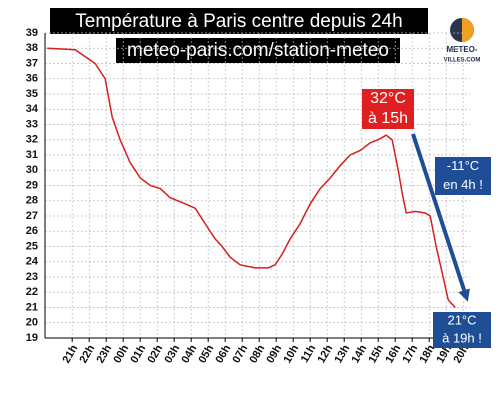 This screenshot has width=500, height=400. What do you see at coordinates (32, 48) in the screenshot?
I see `y-tick-label: 38` at bounding box center [32, 48].